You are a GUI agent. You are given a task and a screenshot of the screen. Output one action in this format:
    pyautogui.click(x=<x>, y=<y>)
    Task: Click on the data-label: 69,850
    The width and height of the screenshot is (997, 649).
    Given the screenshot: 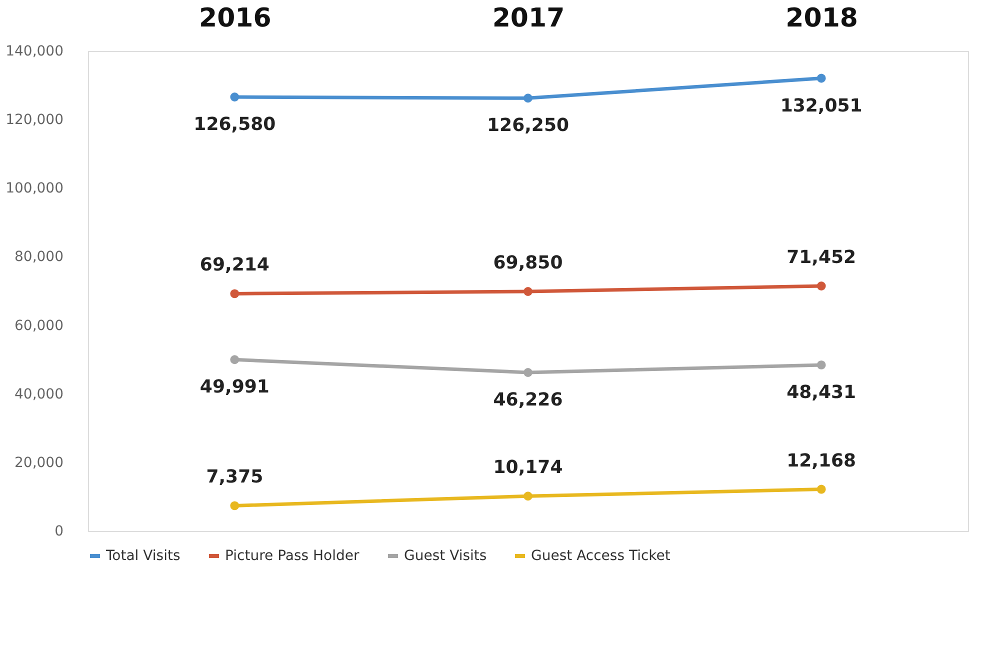 What is the action you would take?
    pyautogui.click(x=528, y=263)
    